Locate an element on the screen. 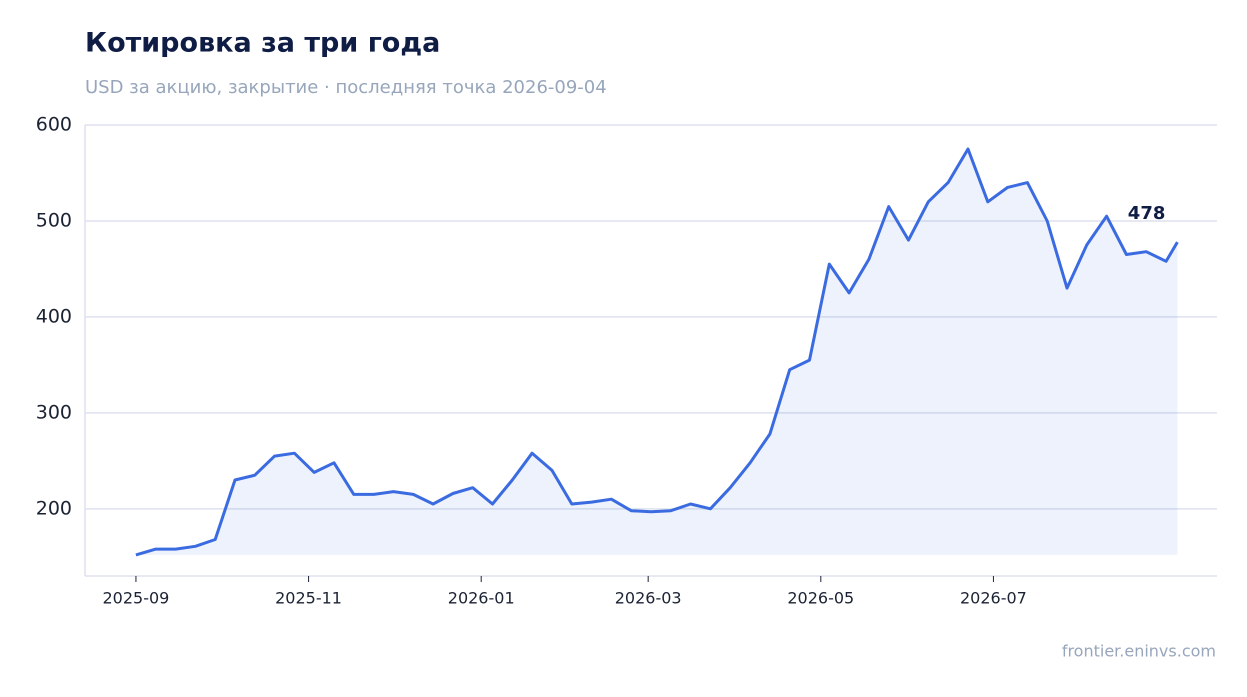 Image resolution: width=1247 pixels, height=697 pixels. data-label: 478 is located at coordinates (1147, 213).